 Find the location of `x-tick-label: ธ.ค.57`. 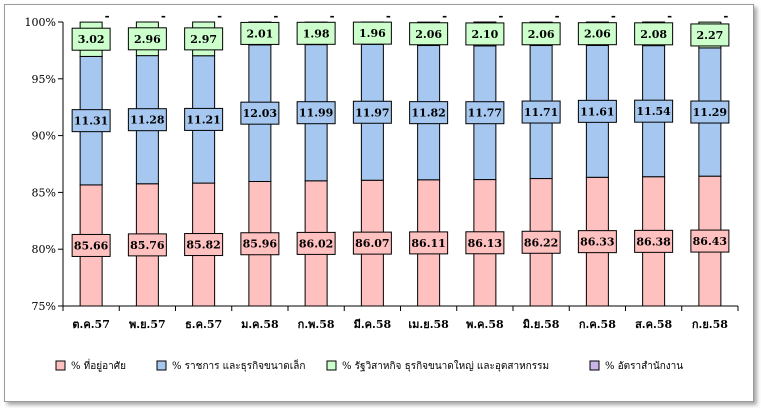

x-tick-label: ธ.ค.57 is located at coordinates (203, 324).